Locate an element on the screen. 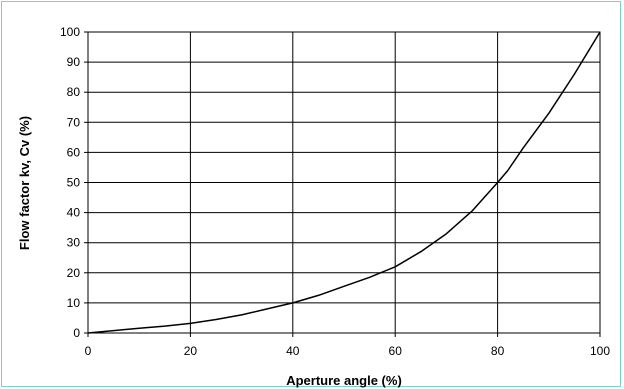 Image resolution: width=624 pixels, height=389 pixels. y-tick-label: 50 is located at coordinates (74, 183).